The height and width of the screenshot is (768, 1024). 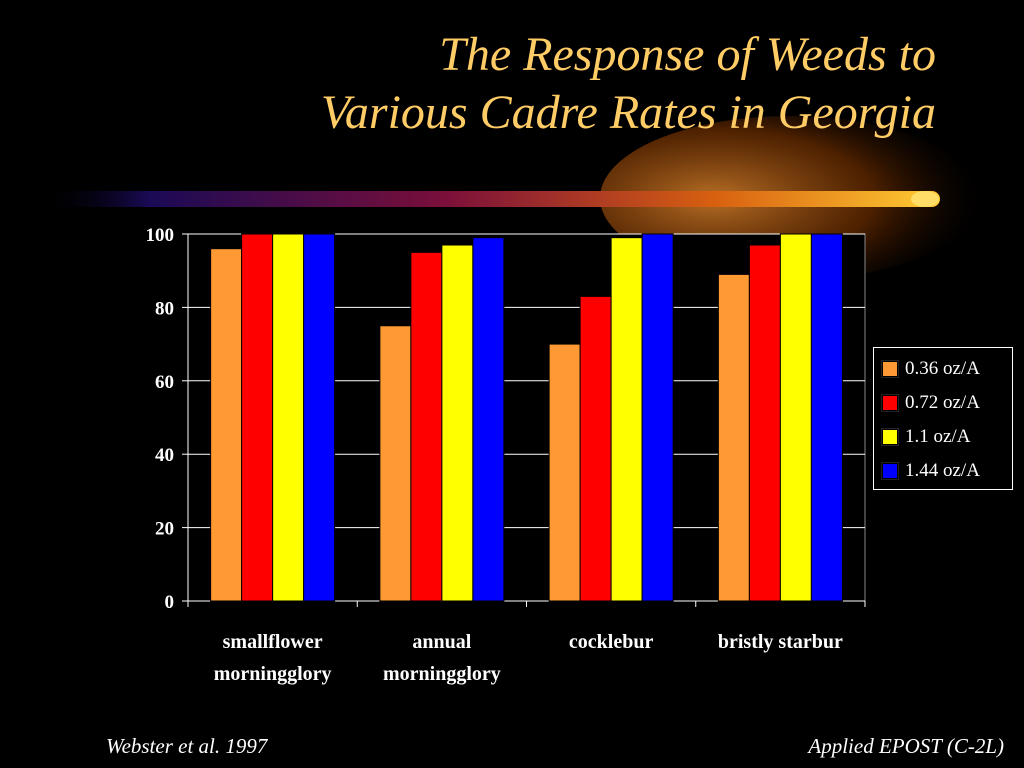 I want to click on legend-label: 1.44 oz/A, so click(x=942, y=470).